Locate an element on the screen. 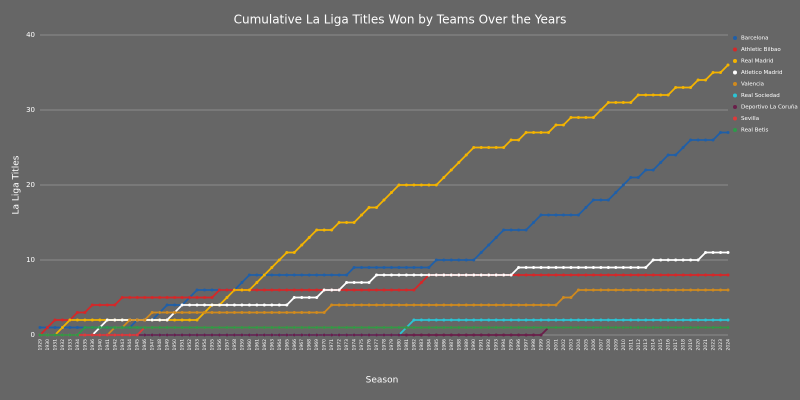 This screenshot has height=400, width=800. legend-label: Real Madrid is located at coordinates (757, 62).